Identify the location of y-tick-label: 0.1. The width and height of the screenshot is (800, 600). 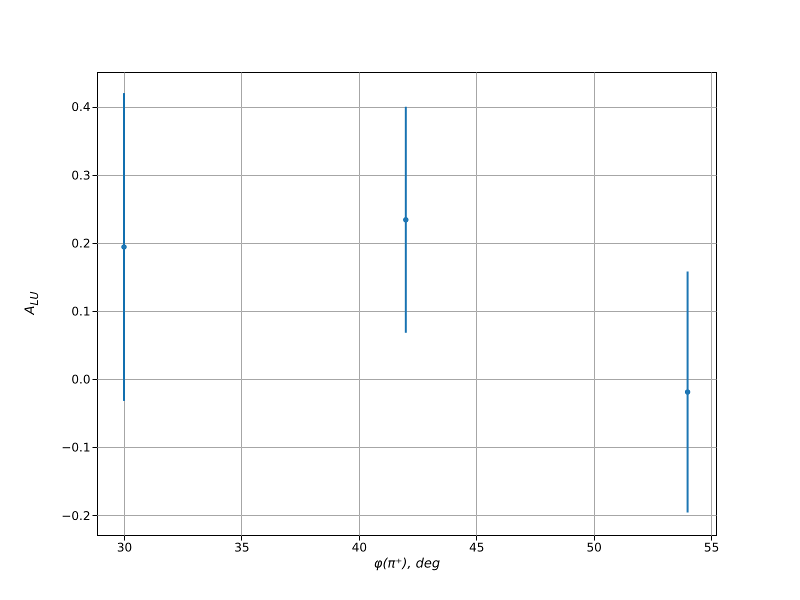
(80, 311).